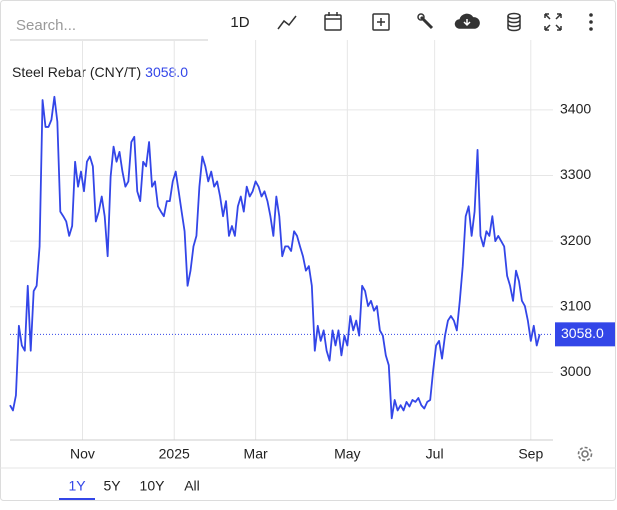  What do you see at coordinates (435, 22) in the screenshot?
I see `toolbar-icons` at bounding box center [435, 22].